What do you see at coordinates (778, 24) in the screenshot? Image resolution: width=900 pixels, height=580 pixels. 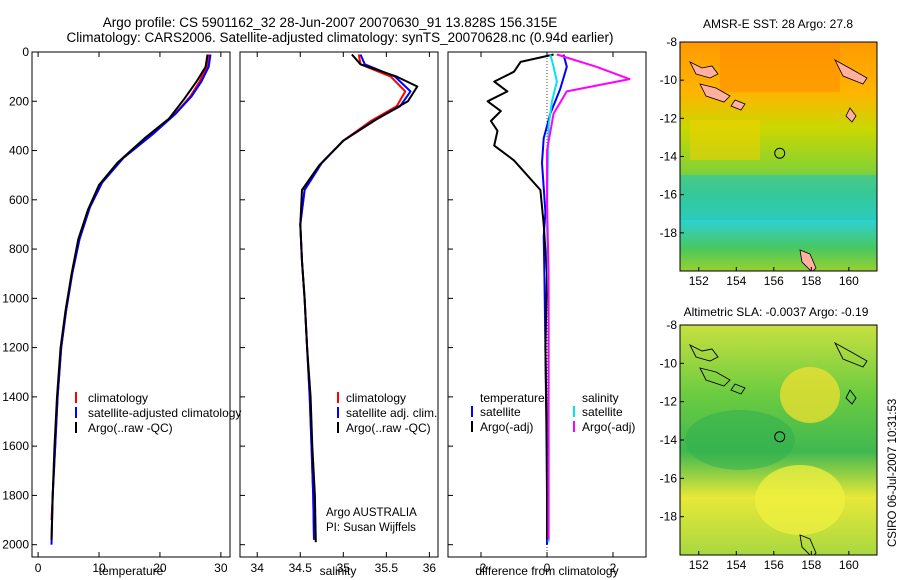 I see `sst-map-title: AMSR-E SST: 28 Argo: 27.8` at bounding box center [778, 24].